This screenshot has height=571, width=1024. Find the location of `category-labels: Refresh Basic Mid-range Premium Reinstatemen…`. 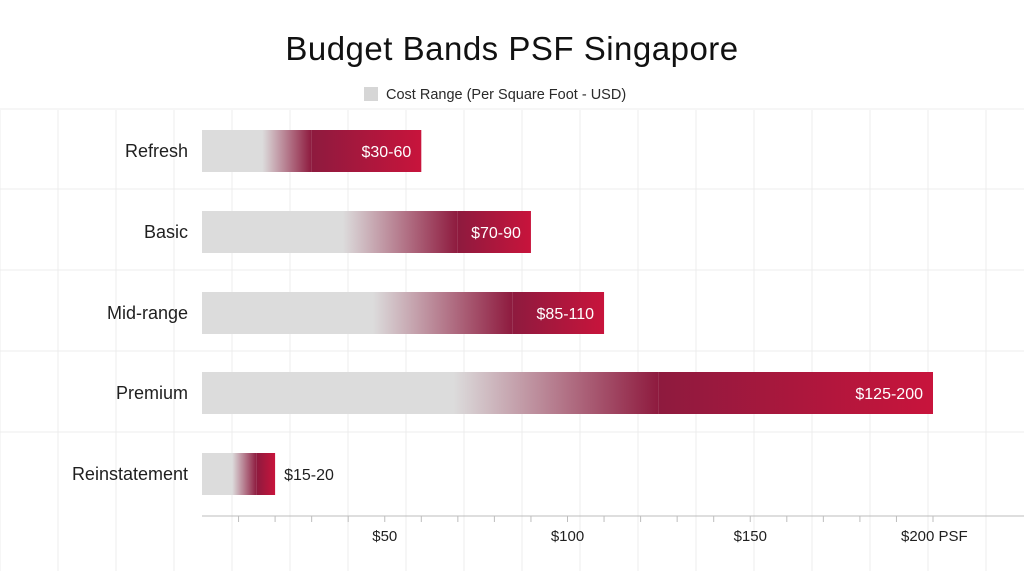

category-labels: Refresh Basic Mid-range Premium Reinstatemen… is located at coordinates (130, 312).